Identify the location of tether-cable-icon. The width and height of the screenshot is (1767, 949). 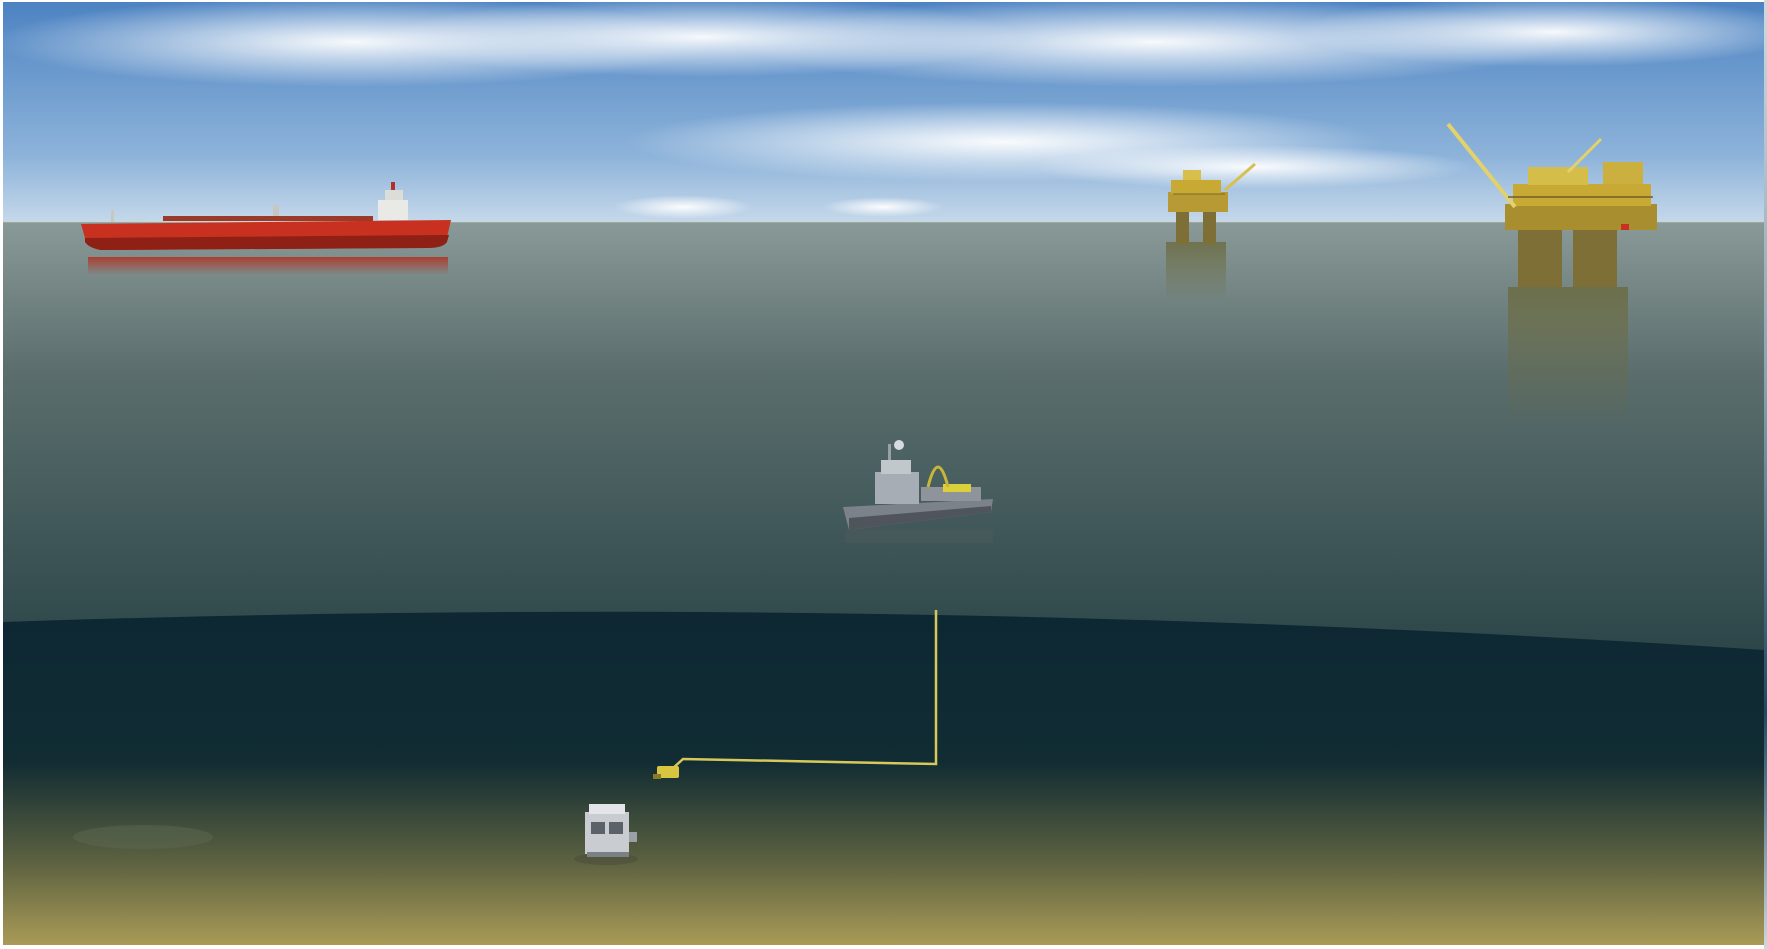
(804, 690).